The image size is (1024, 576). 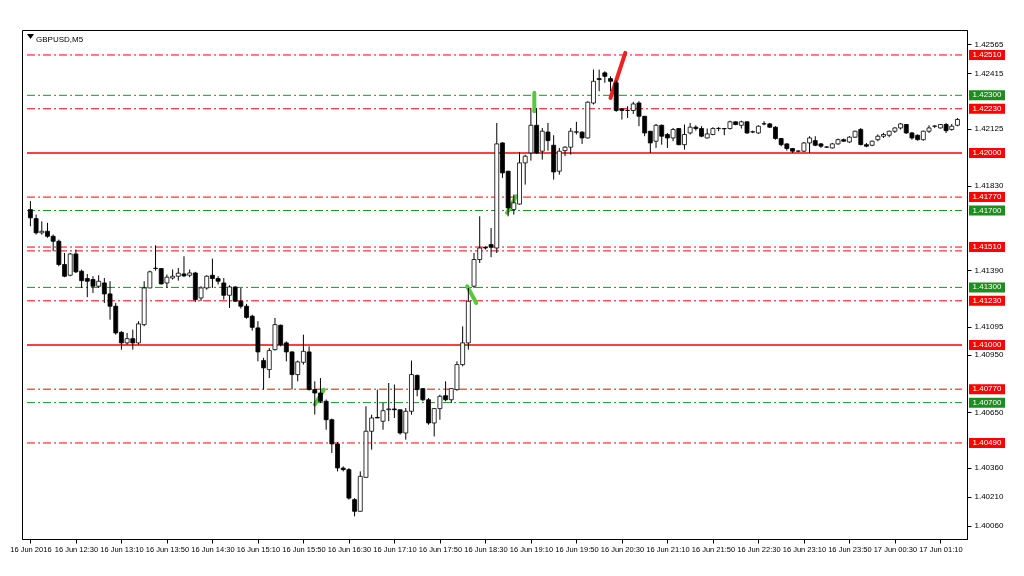 What do you see at coordinates (987, 95) in the screenshot?
I see `ref-line-label: 1.42300` at bounding box center [987, 95].